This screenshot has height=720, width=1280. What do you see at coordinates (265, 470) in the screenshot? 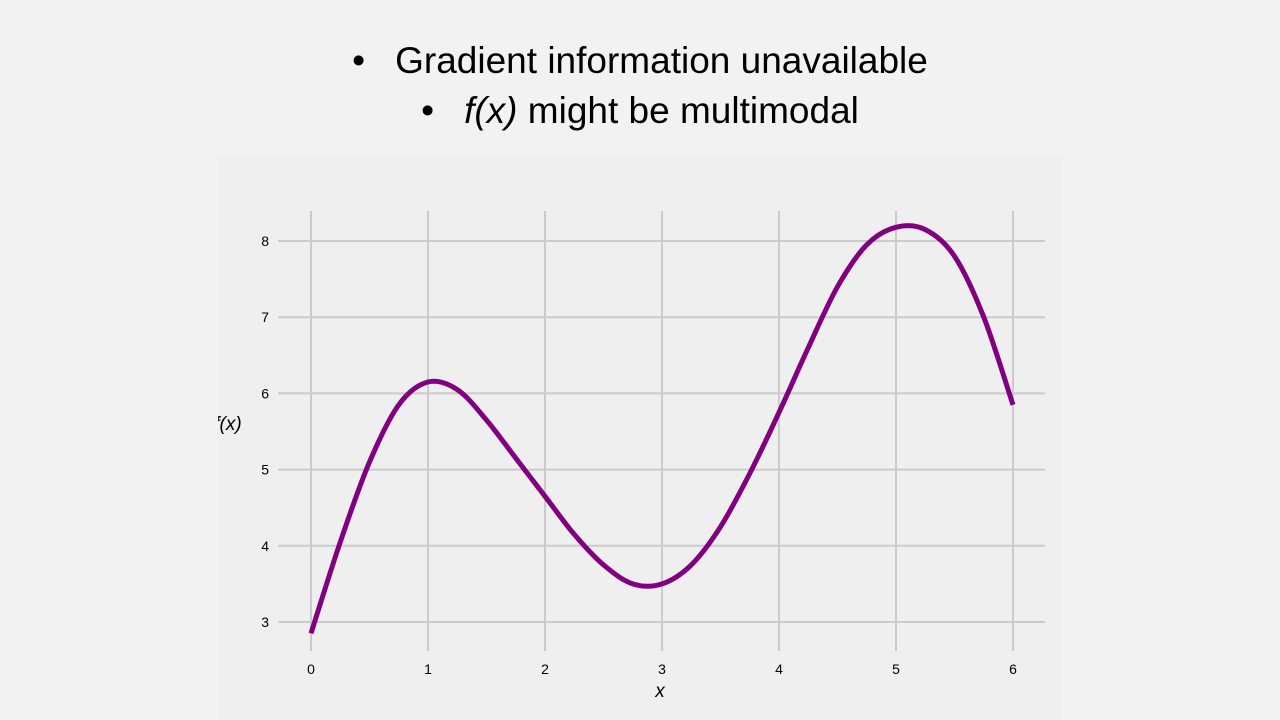
I see `y-tick-label: 5` at bounding box center [265, 470].